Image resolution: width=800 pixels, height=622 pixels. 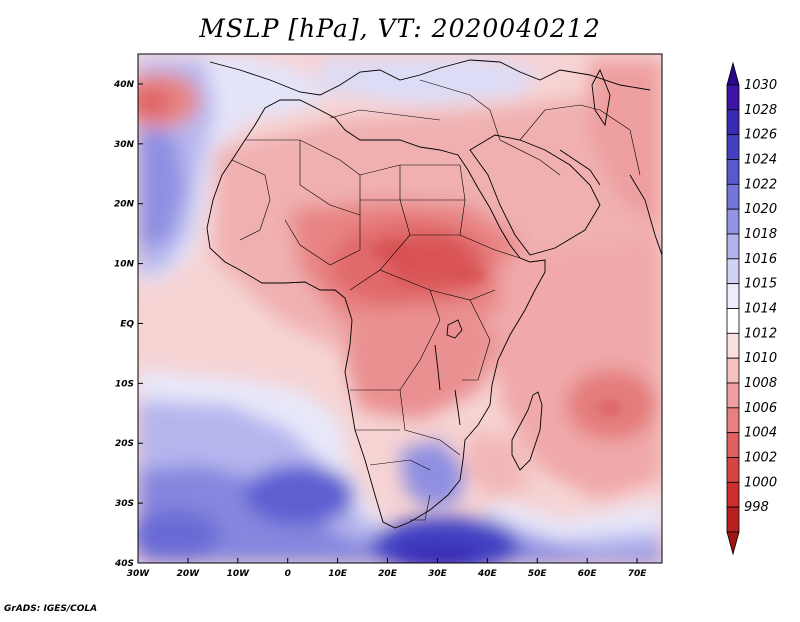 I want to click on lake-malawi, so click(x=457, y=407).